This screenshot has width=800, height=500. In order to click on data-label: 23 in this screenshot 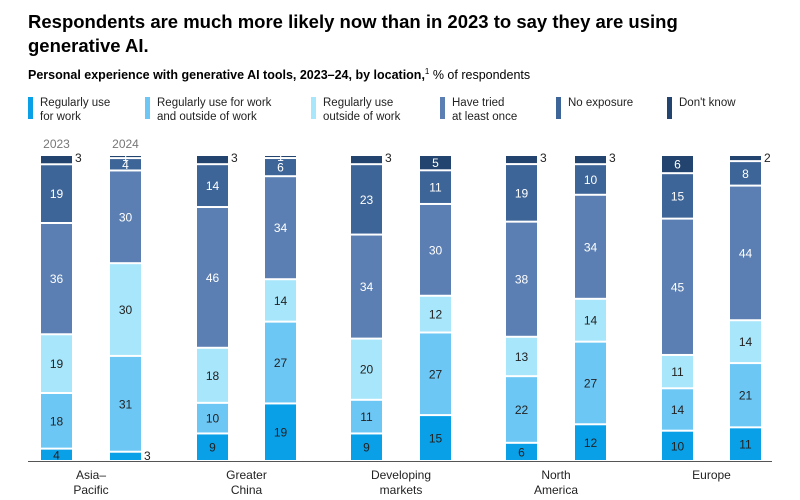, I will do `click(367, 200)`.